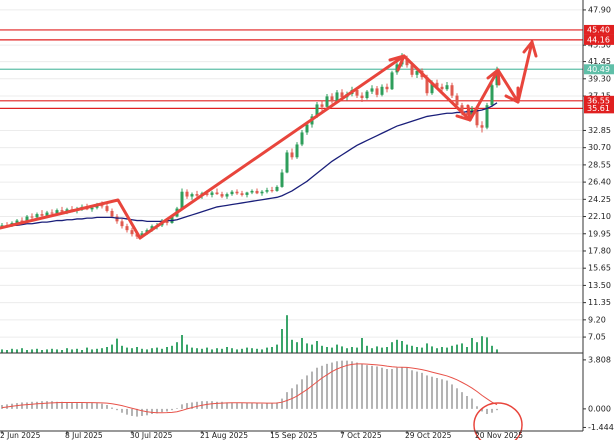  Describe the element at coordinates (599, 29) in the screenshot. I see `level-label-box` at that location.